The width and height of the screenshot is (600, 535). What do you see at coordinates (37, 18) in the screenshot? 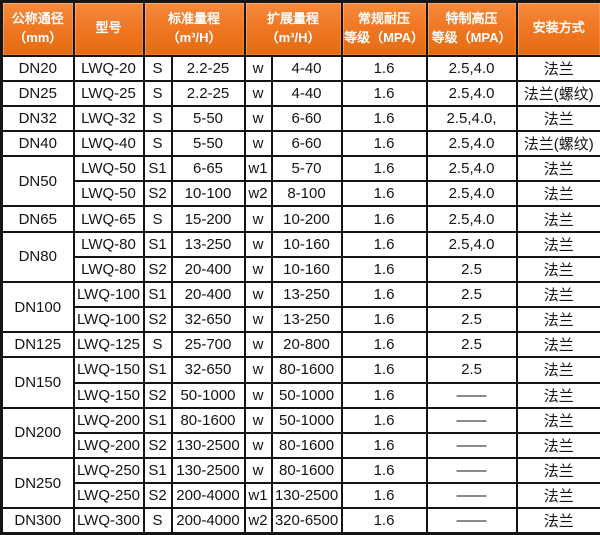
I see `header-label: 公称通径` at bounding box center [37, 18].